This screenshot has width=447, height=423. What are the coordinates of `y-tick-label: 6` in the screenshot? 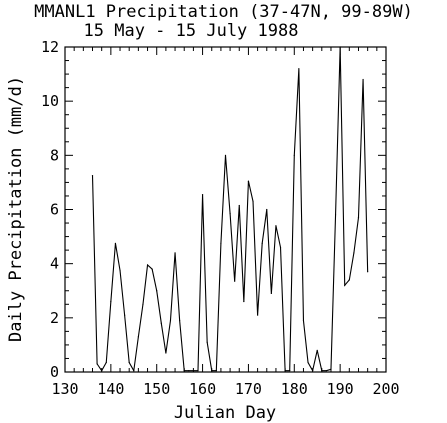 It's located at (54, 210).